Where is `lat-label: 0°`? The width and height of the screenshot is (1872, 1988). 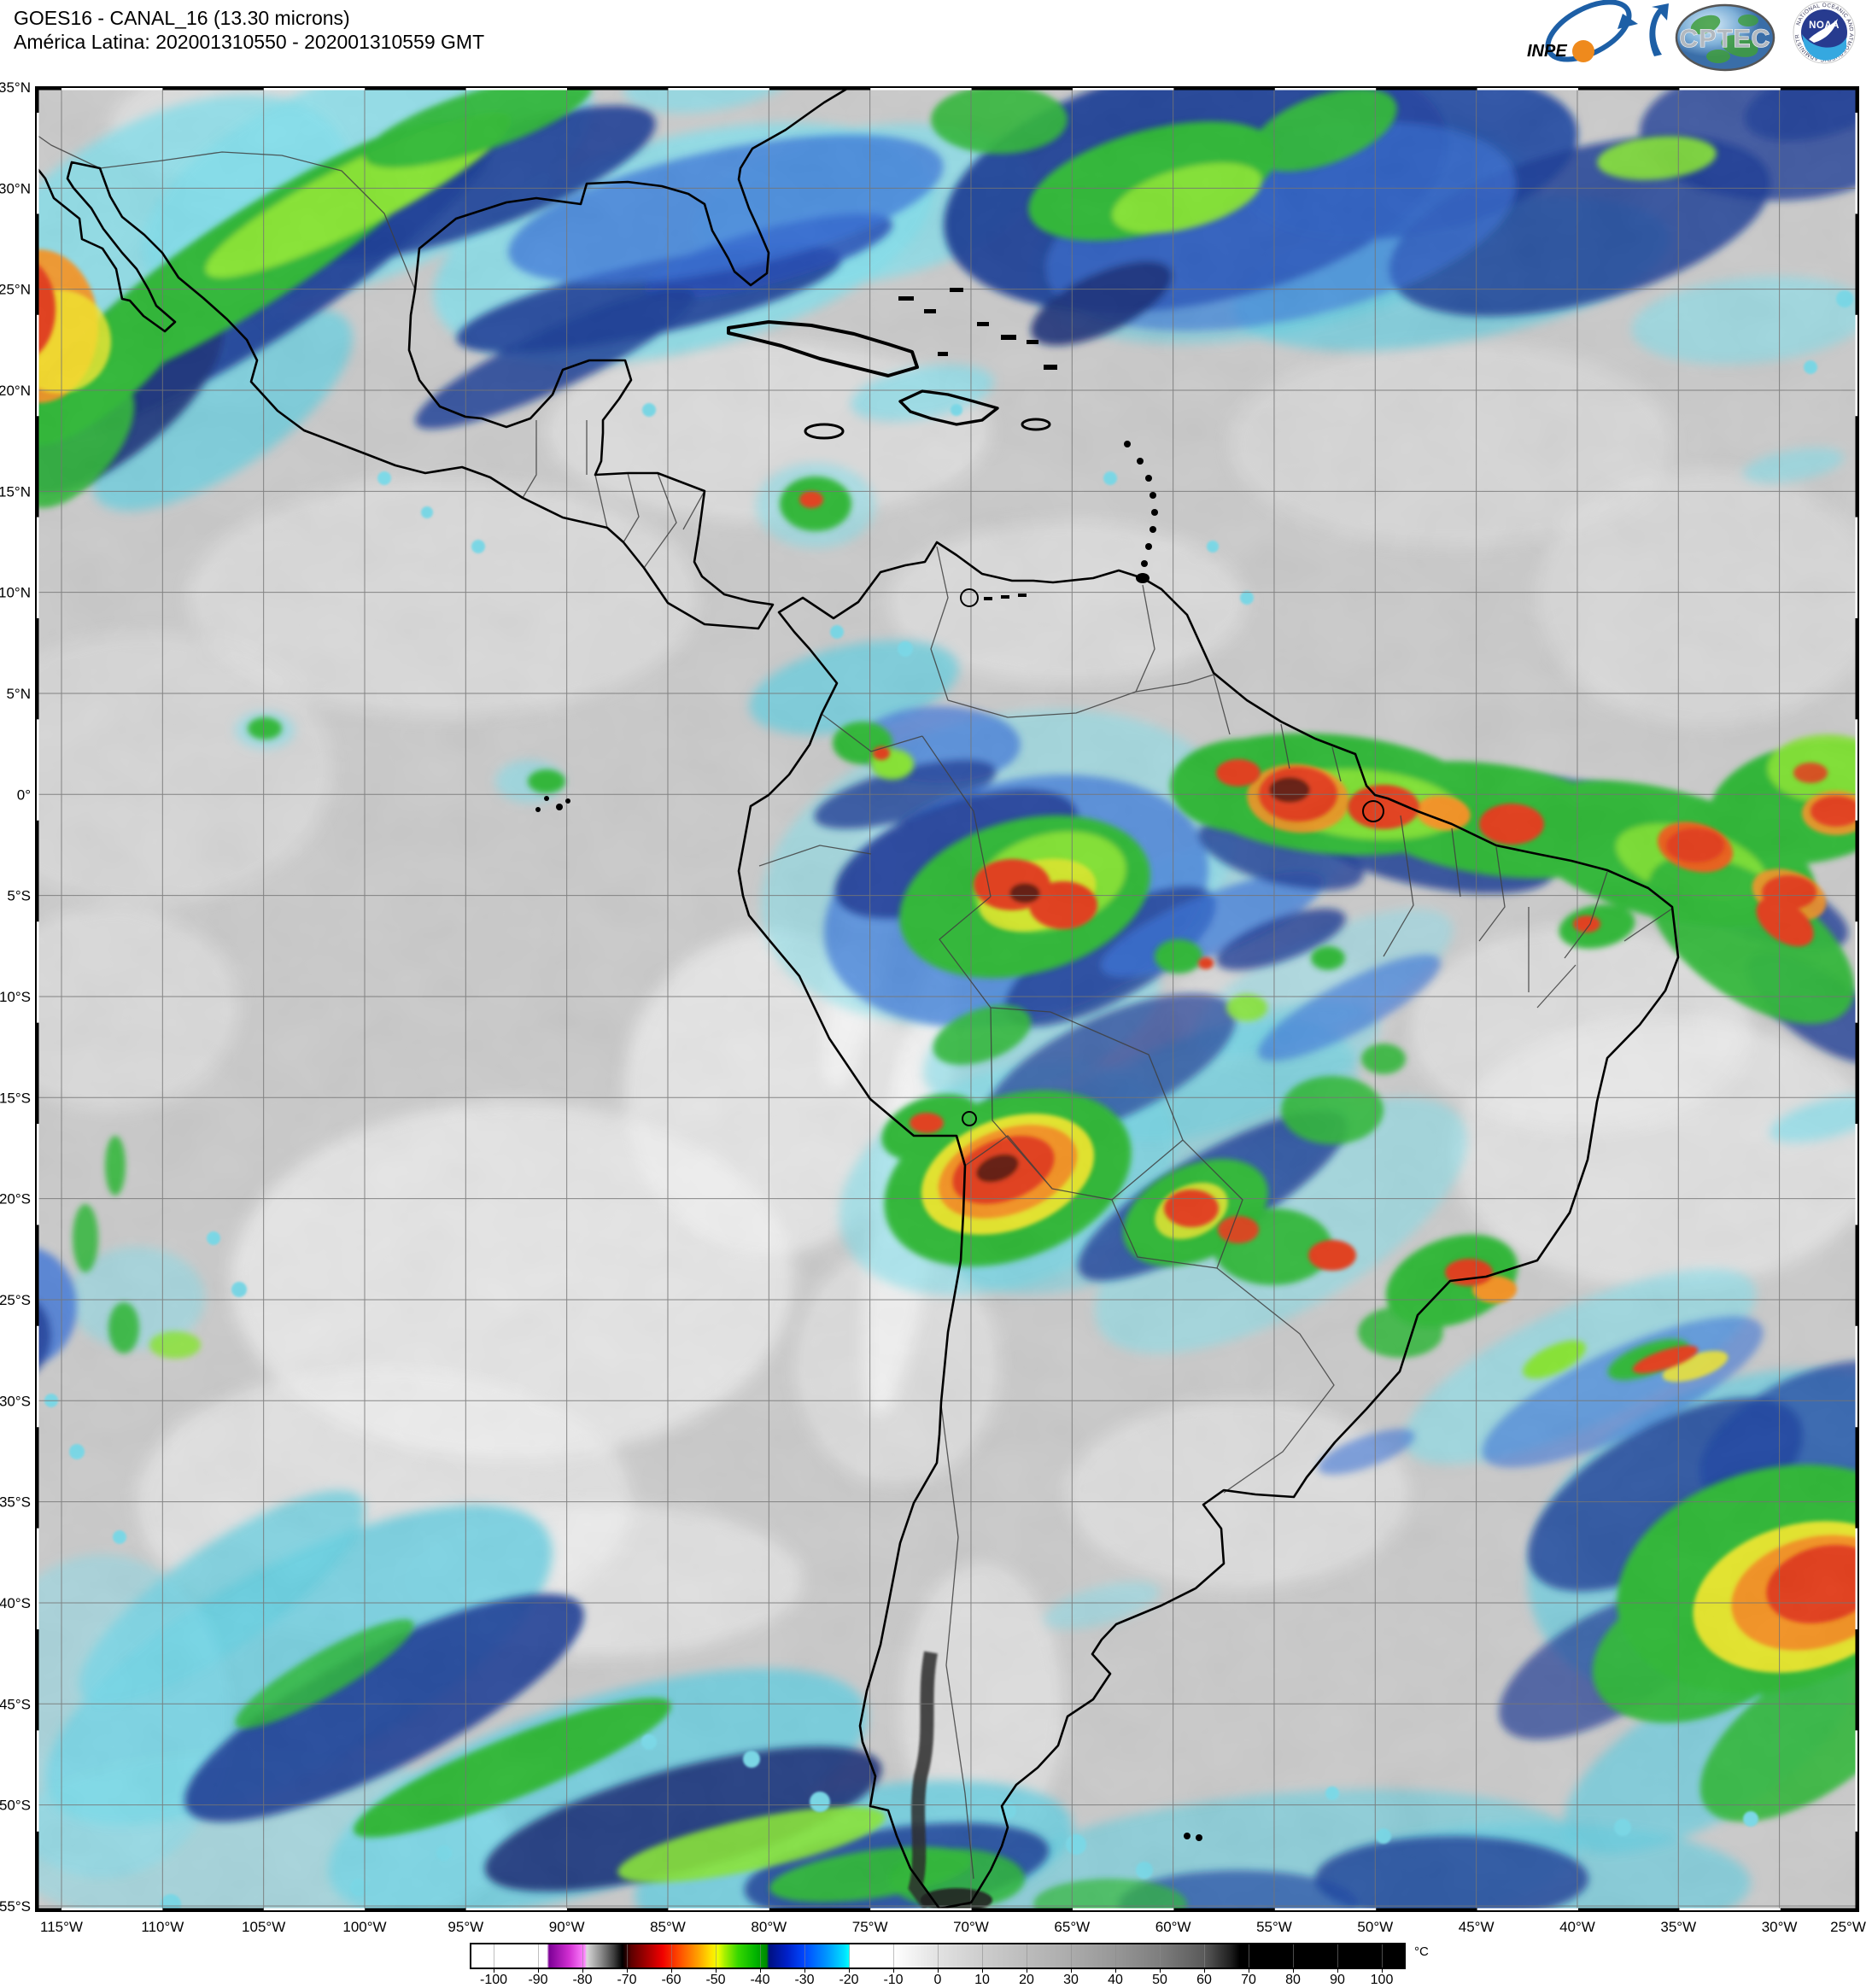
lat-label: 0° is located at coordinates (24, 794).